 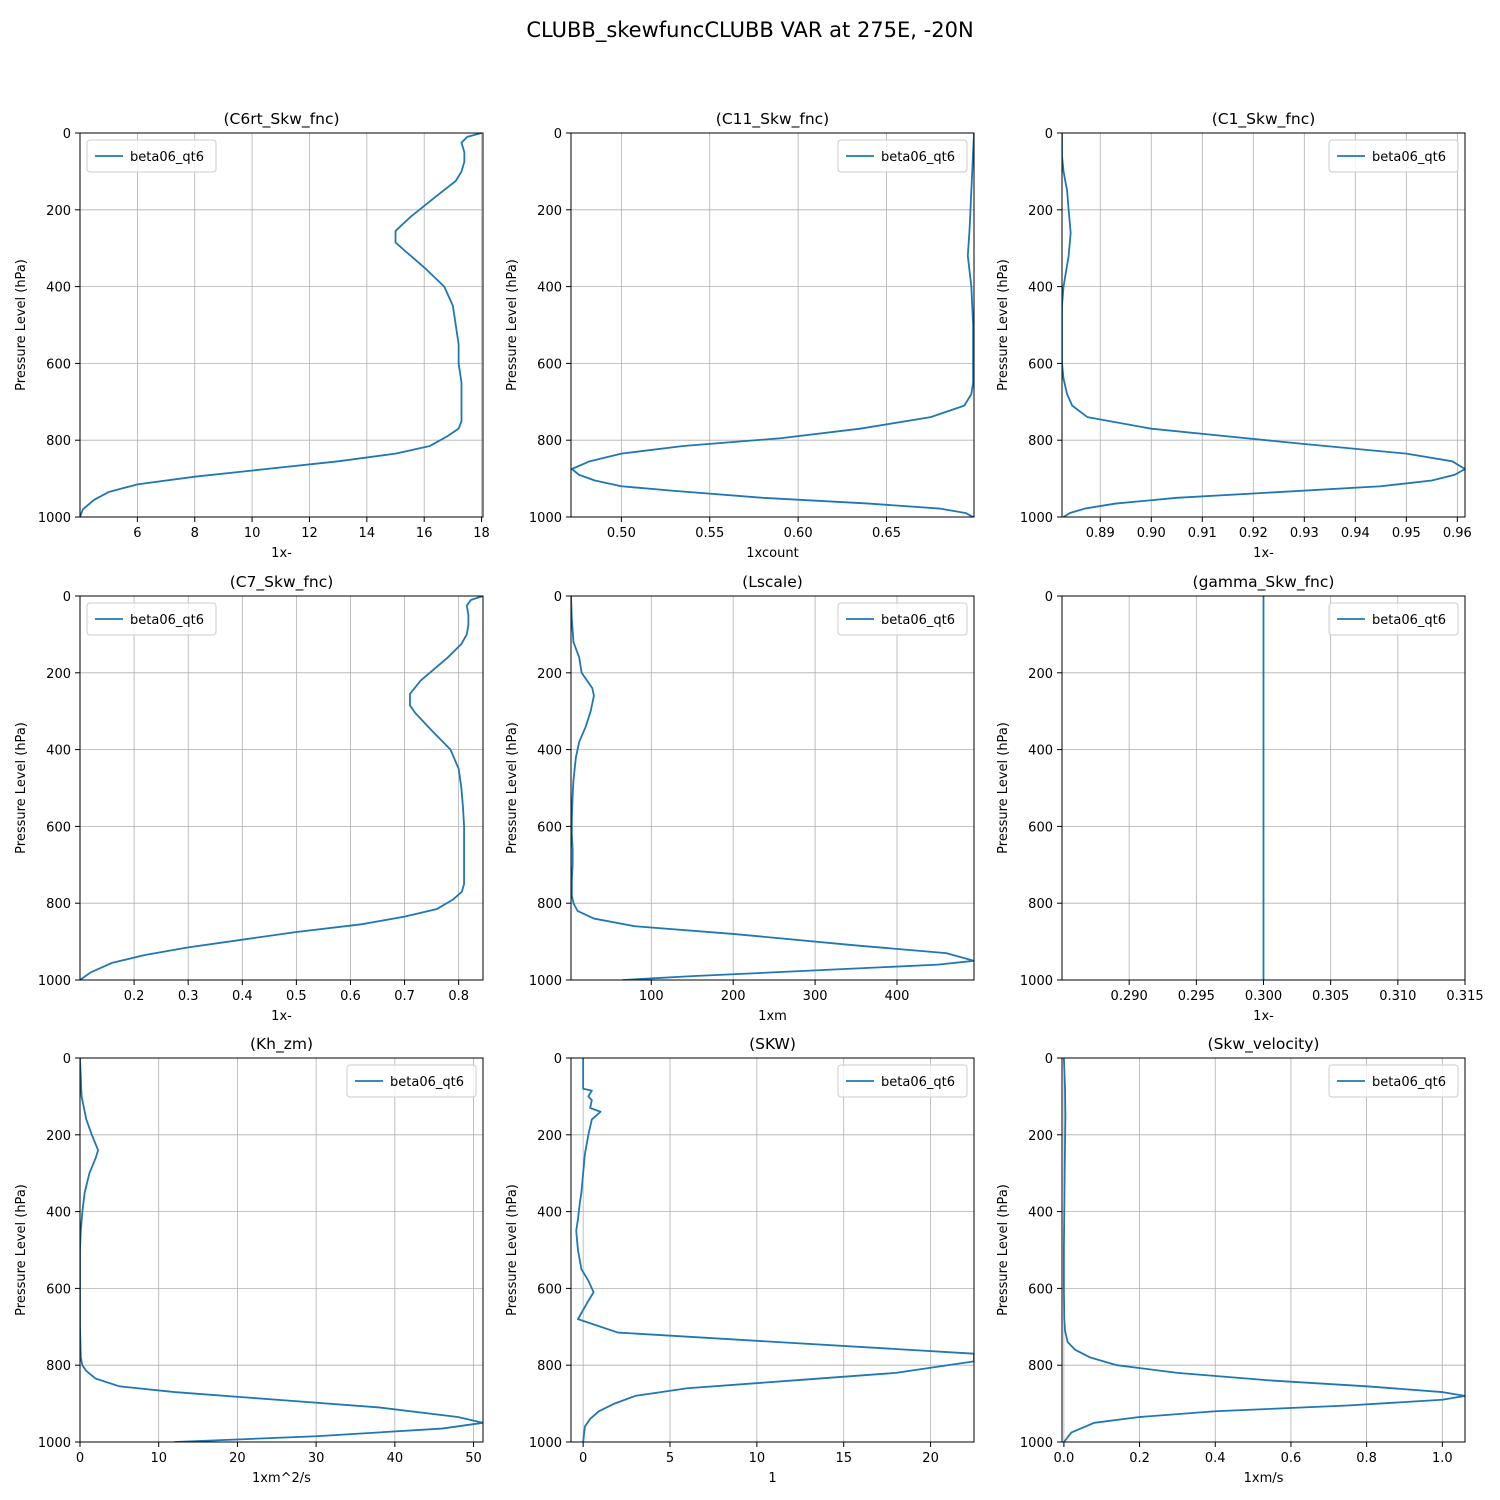 I want to click on subplot-title: (C11_Skw_fnc), so click(x=772, y=119).